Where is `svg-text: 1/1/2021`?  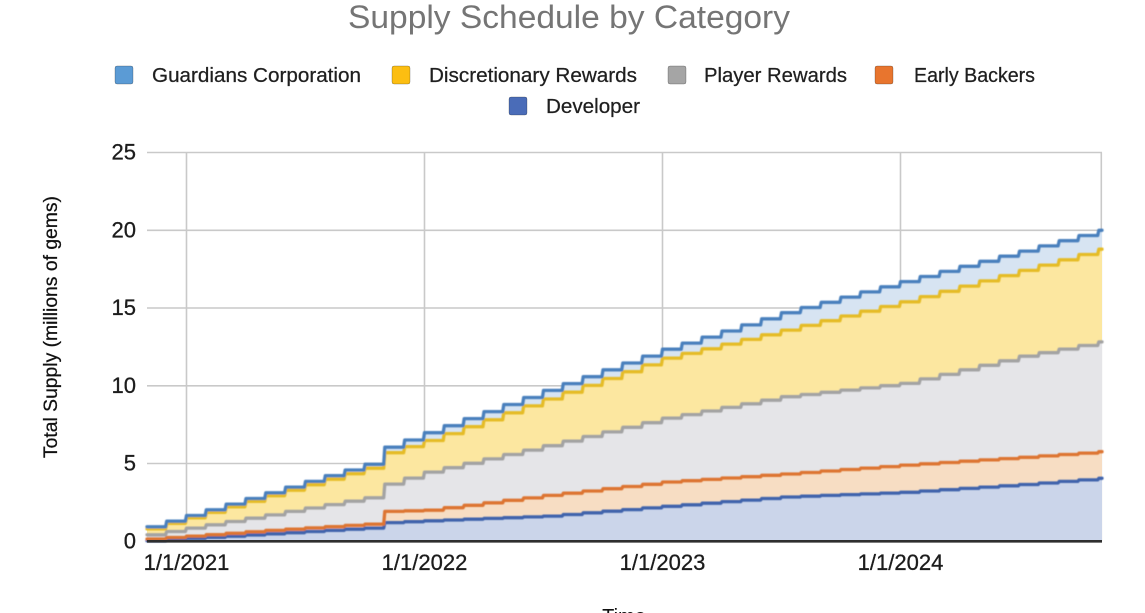 svg-text: 1/1/2021 is located at coordinates (187, 562).